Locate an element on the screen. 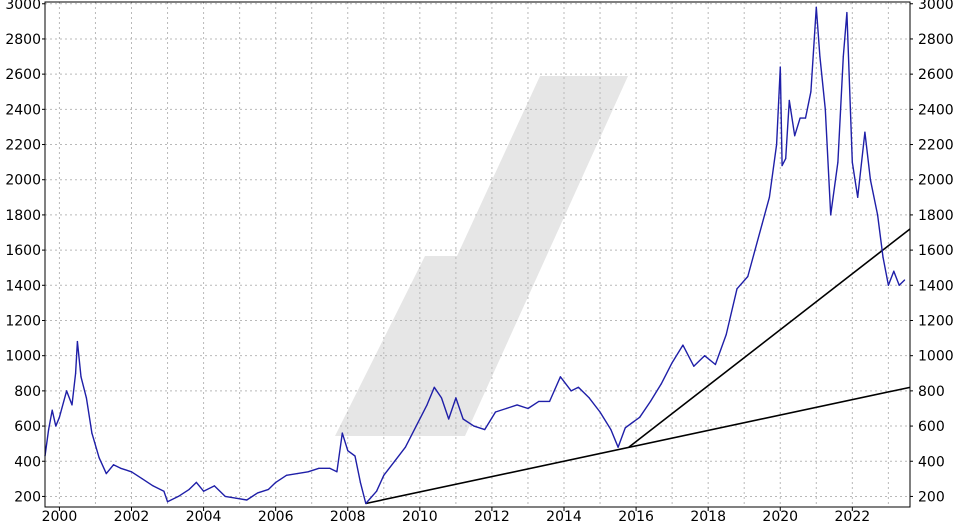 The width and height of the screenshot is (958, 523). x-tick-label: 2002 is located at coordinates (132, 516).